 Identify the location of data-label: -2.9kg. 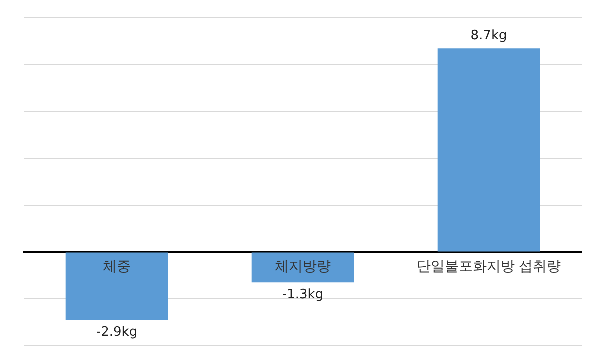
(117, 332).